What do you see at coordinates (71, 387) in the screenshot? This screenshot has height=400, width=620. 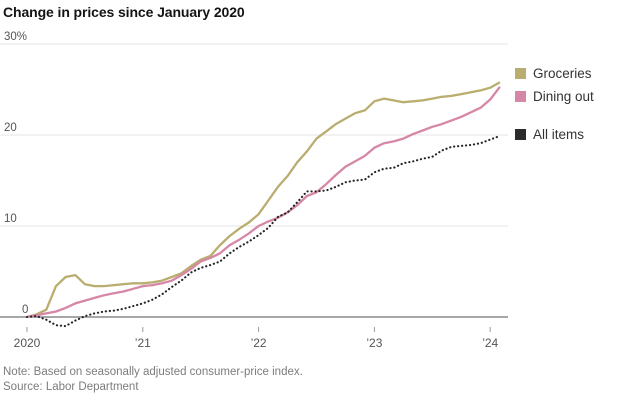 I see `chart-source: Source: Labor Department` at bounding box center [71, 387].